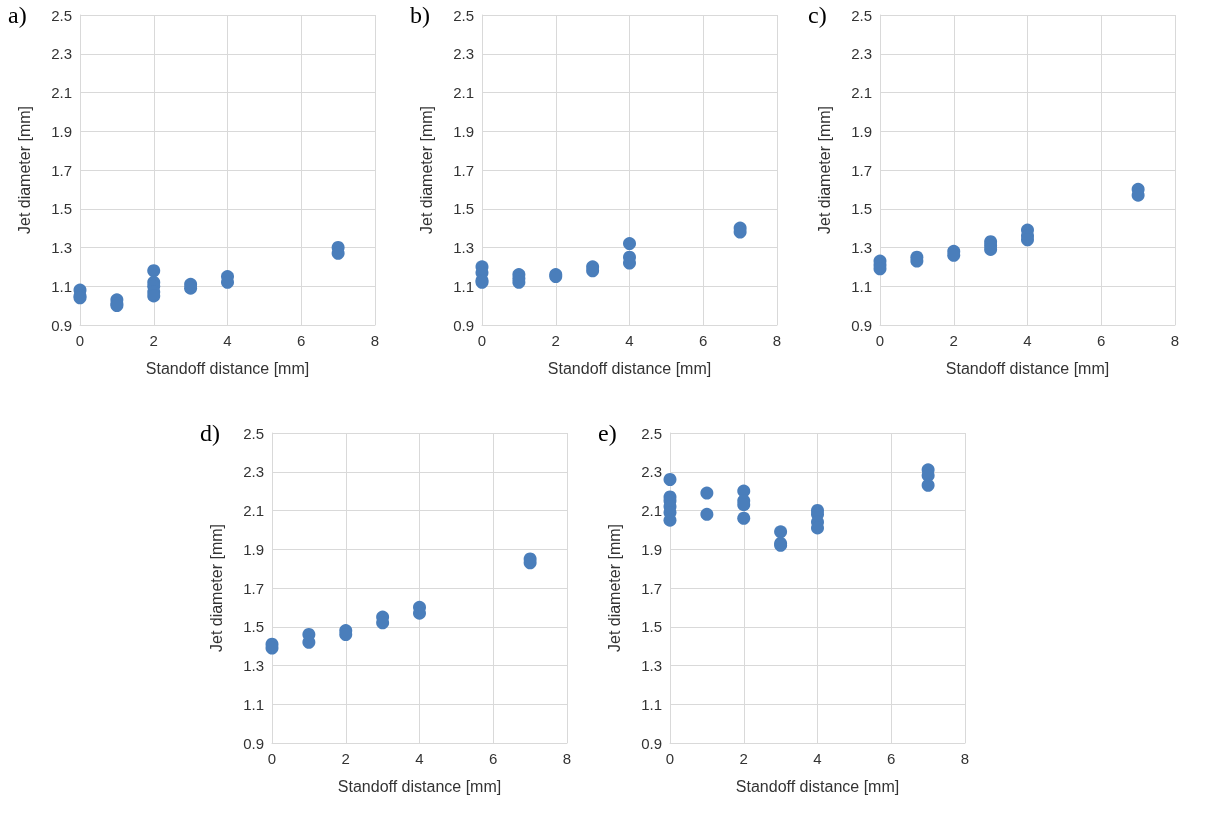 Image resolution: width=1209 pixels, height=835 pixels. What do you see at coordinates (420, 15) in the screenshot?
I see `chart-title: b)` at bounding box center [420, 15].